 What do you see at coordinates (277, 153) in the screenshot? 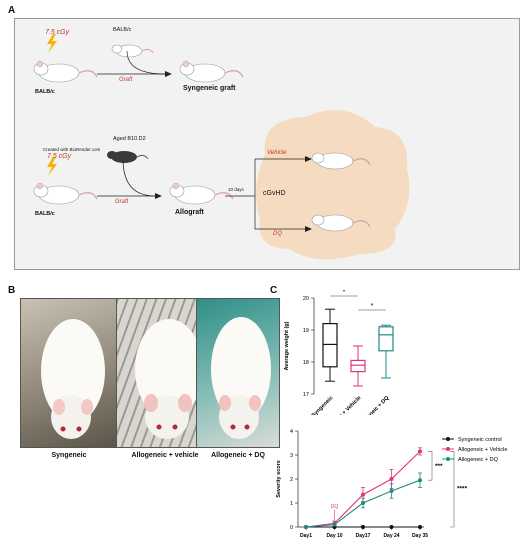
I see `vehicle-label: Vehicle` at bounding box center [277, 153].